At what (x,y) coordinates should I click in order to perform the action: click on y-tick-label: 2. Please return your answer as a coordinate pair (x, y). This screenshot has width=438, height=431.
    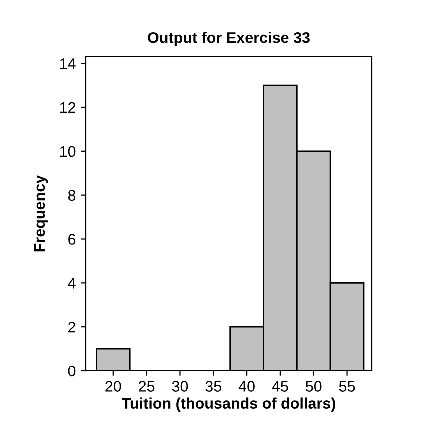
    Looking at the image, I should click on (72, 327).